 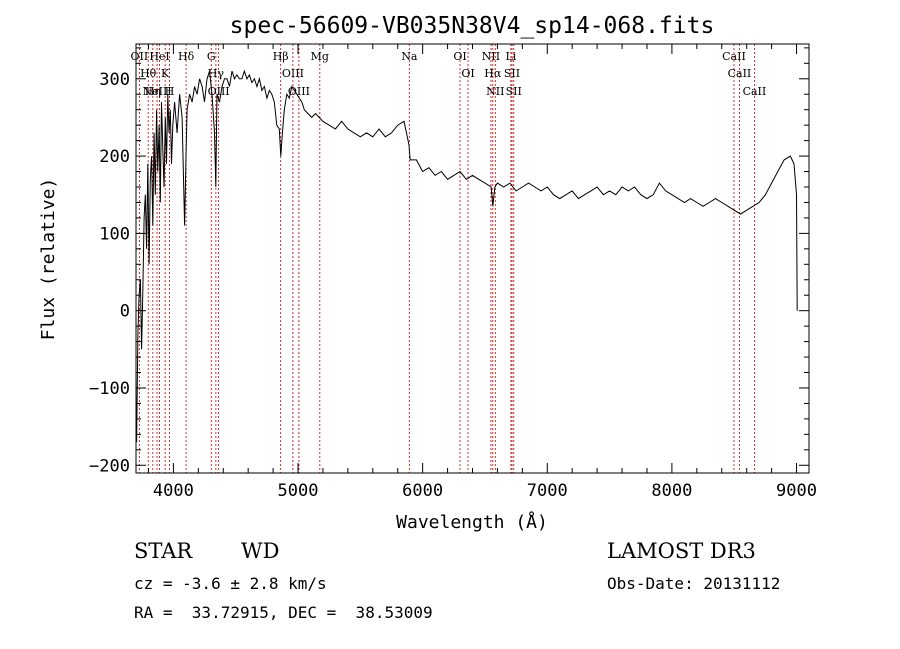 What do you see at coordinates (472, 522) in the screenshot?
I see `x-axis-label: Wavelength (Å)` at bounding box center [472, 522].